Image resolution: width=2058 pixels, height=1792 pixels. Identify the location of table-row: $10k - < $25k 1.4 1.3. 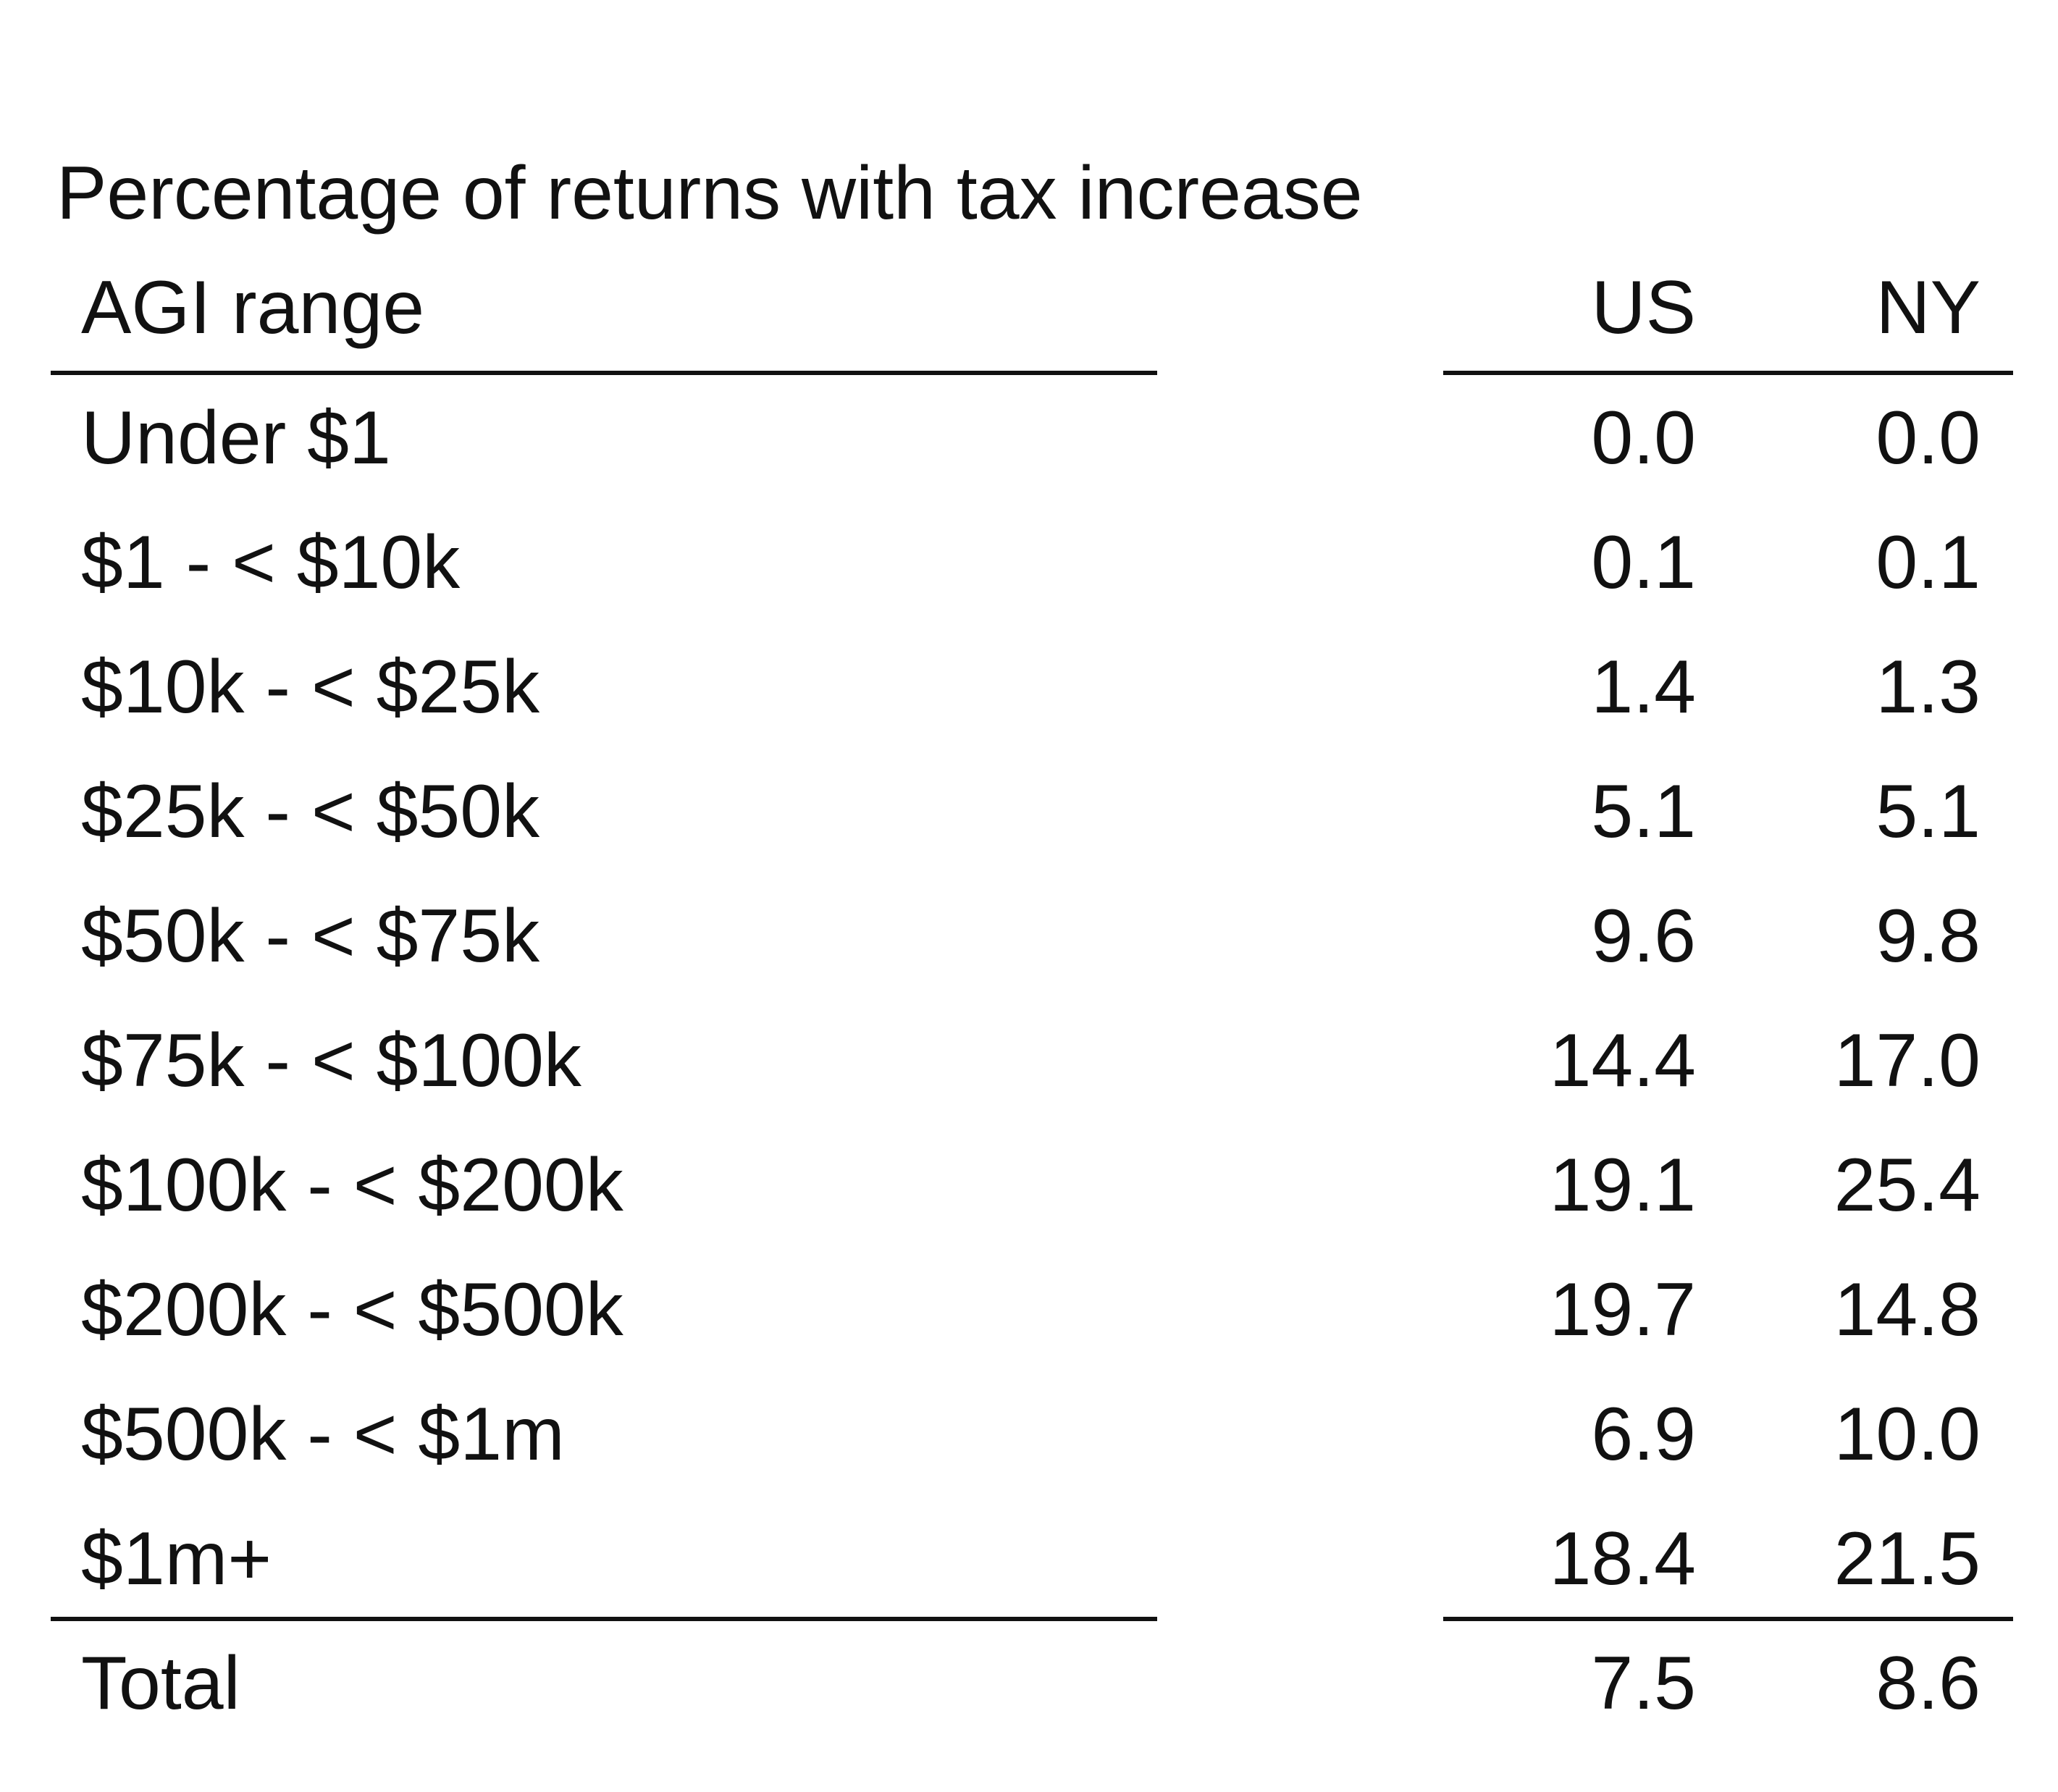
(1031, 687).